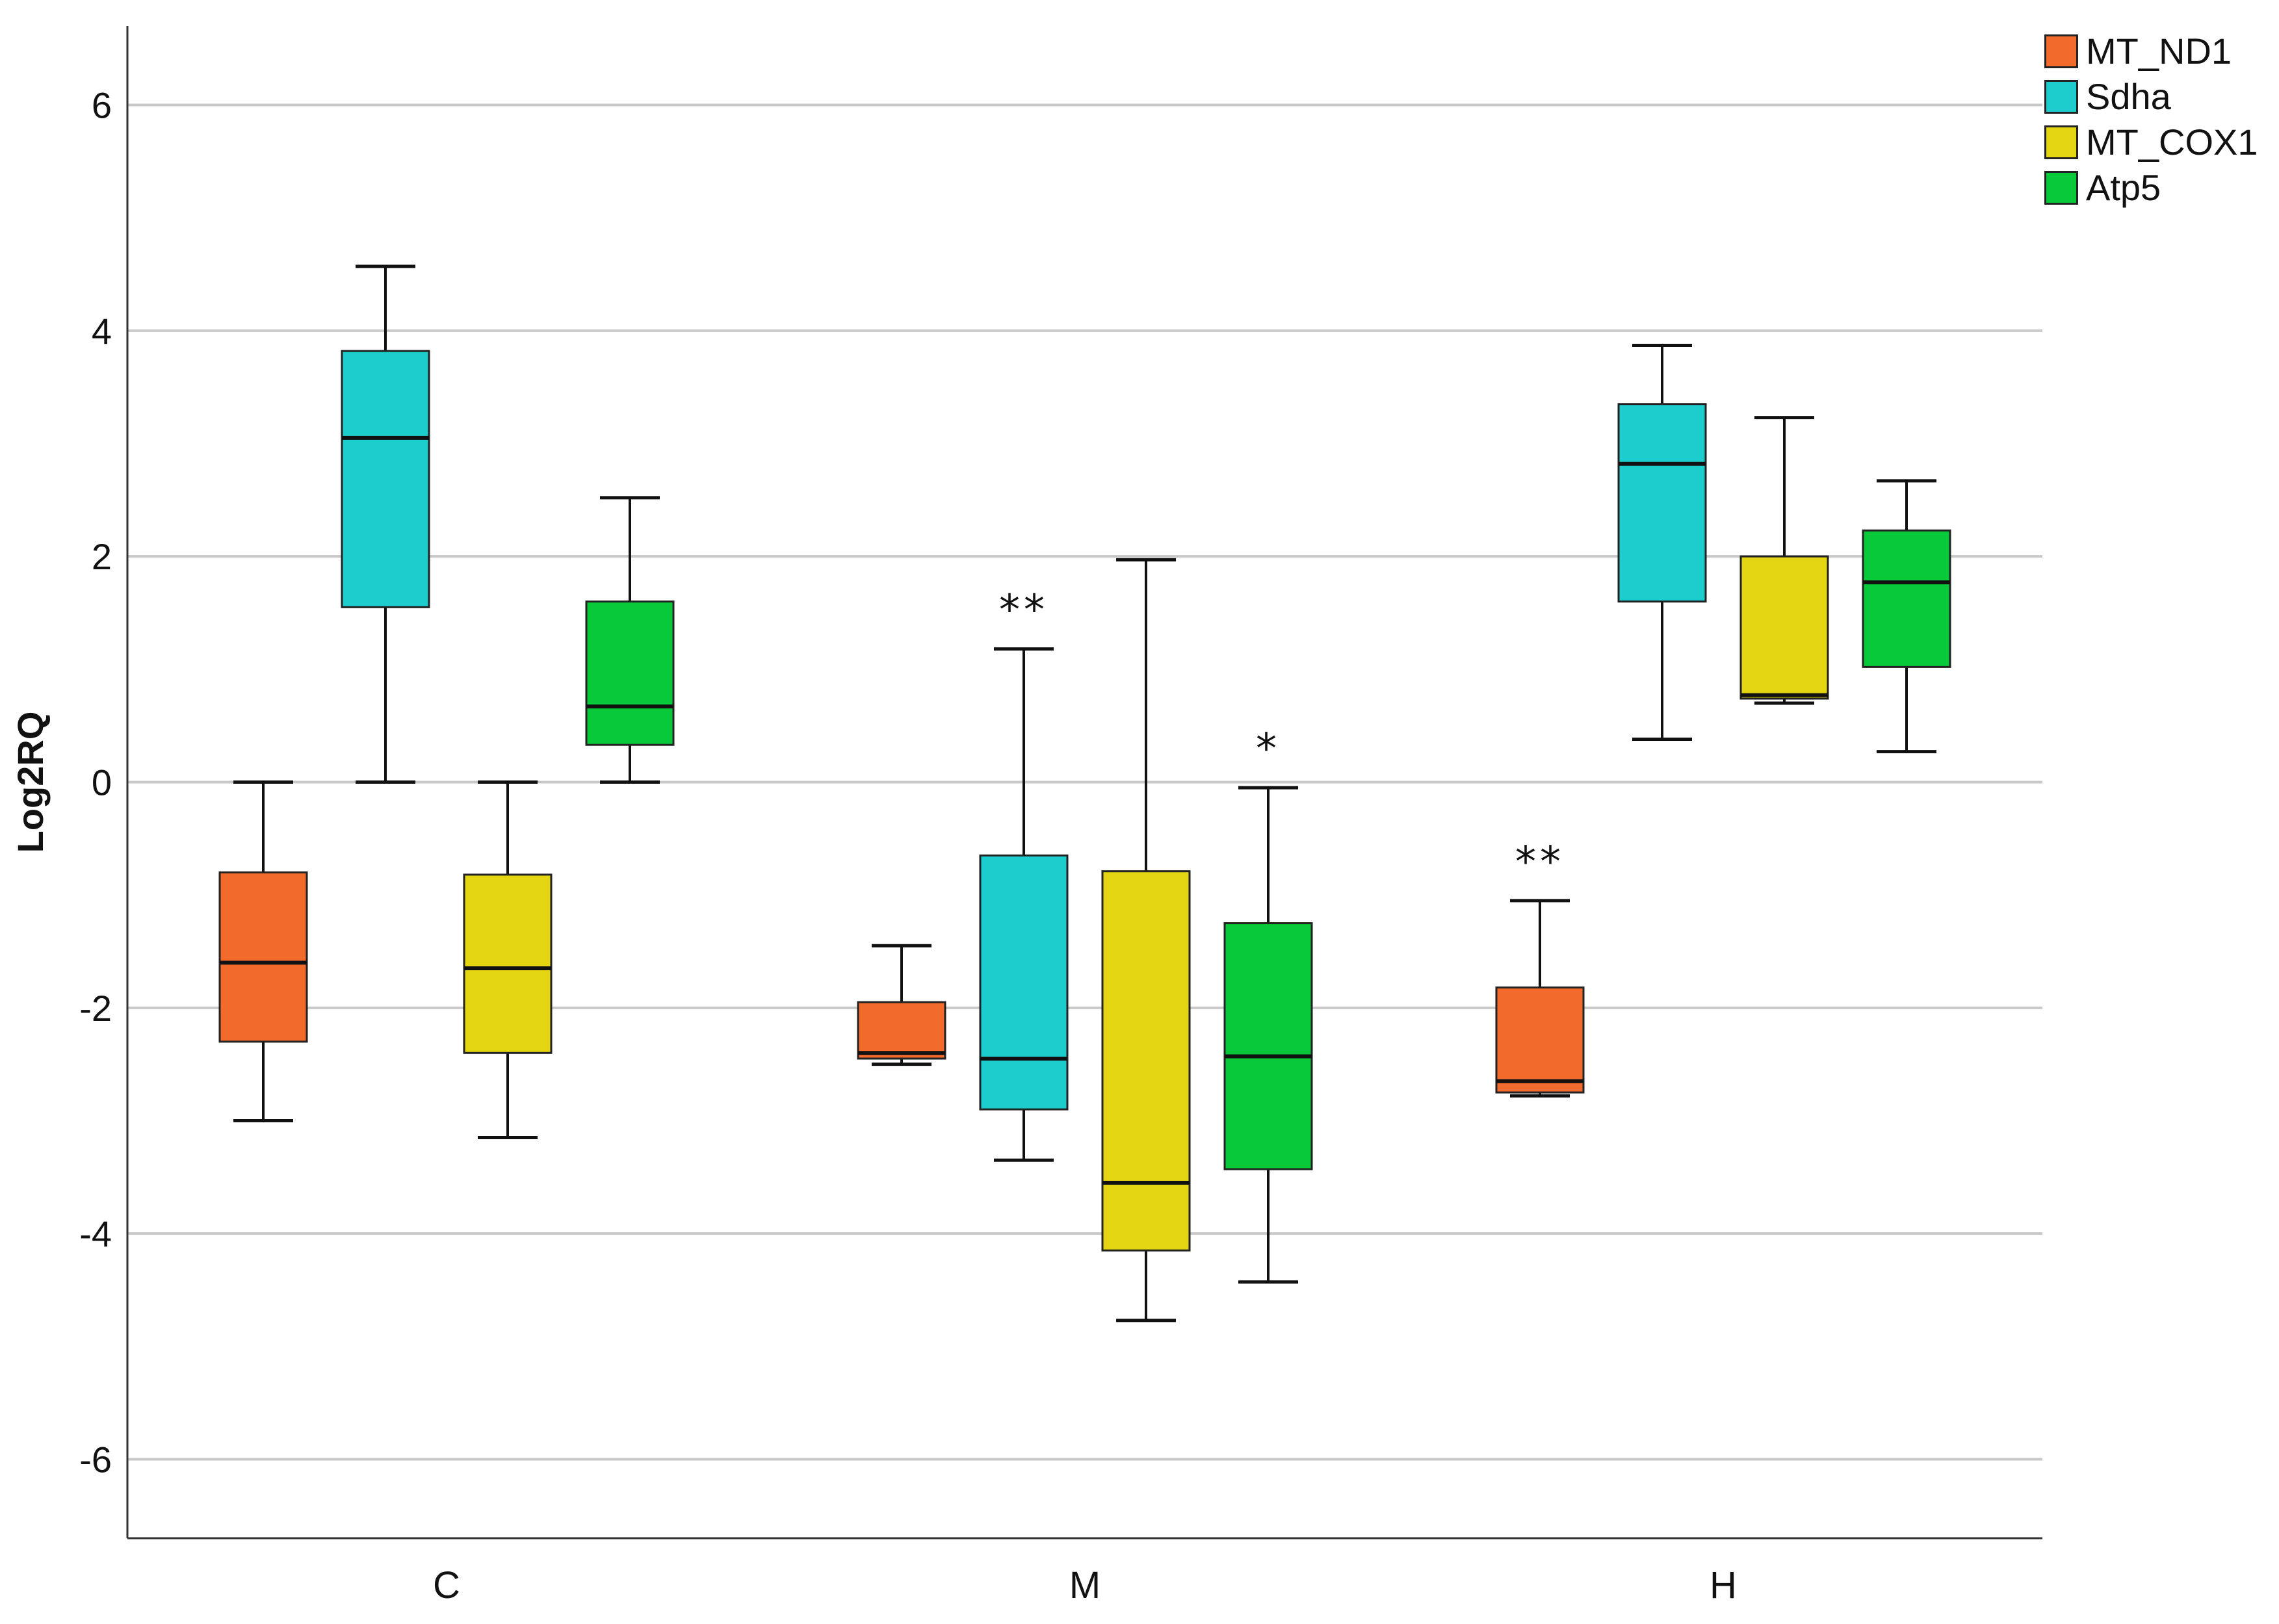  I want to click on legend-item-atp5: Atp5, so click(2151, 188).